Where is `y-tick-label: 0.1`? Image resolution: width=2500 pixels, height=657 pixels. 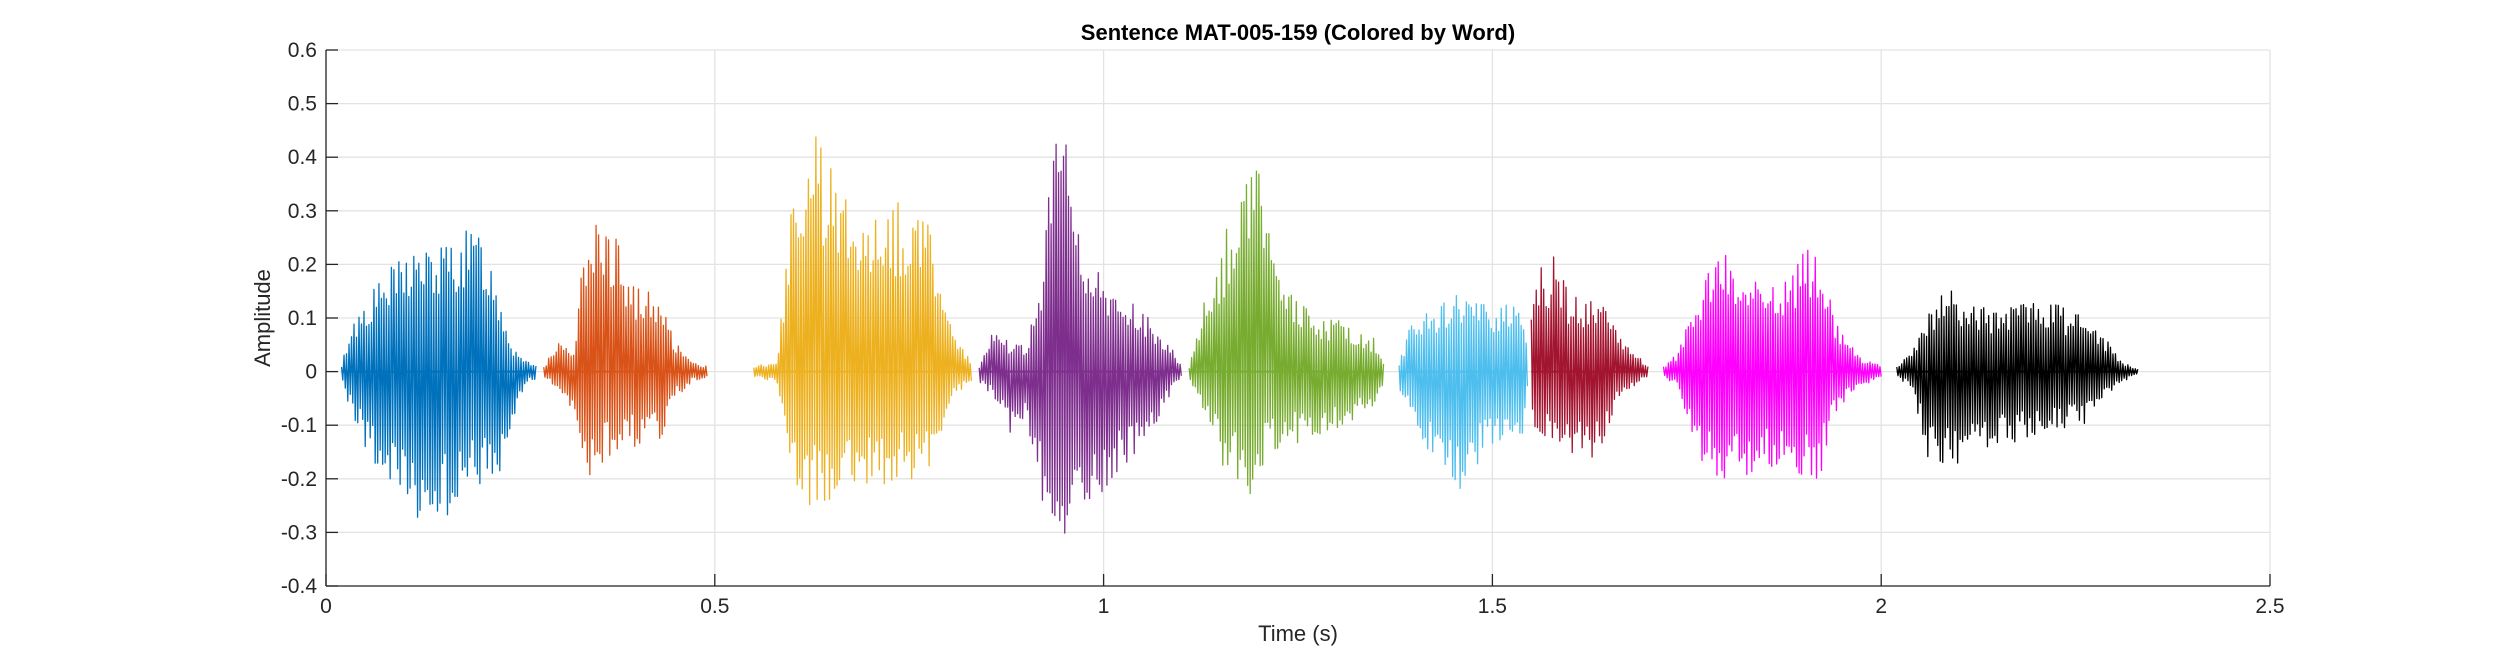
y-tick-label: 0.1 is located at coordinates (302, 318).